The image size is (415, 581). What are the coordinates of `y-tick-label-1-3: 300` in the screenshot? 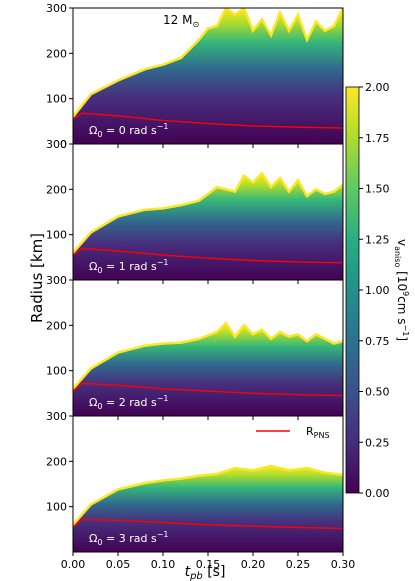 It's located at (56, 144).